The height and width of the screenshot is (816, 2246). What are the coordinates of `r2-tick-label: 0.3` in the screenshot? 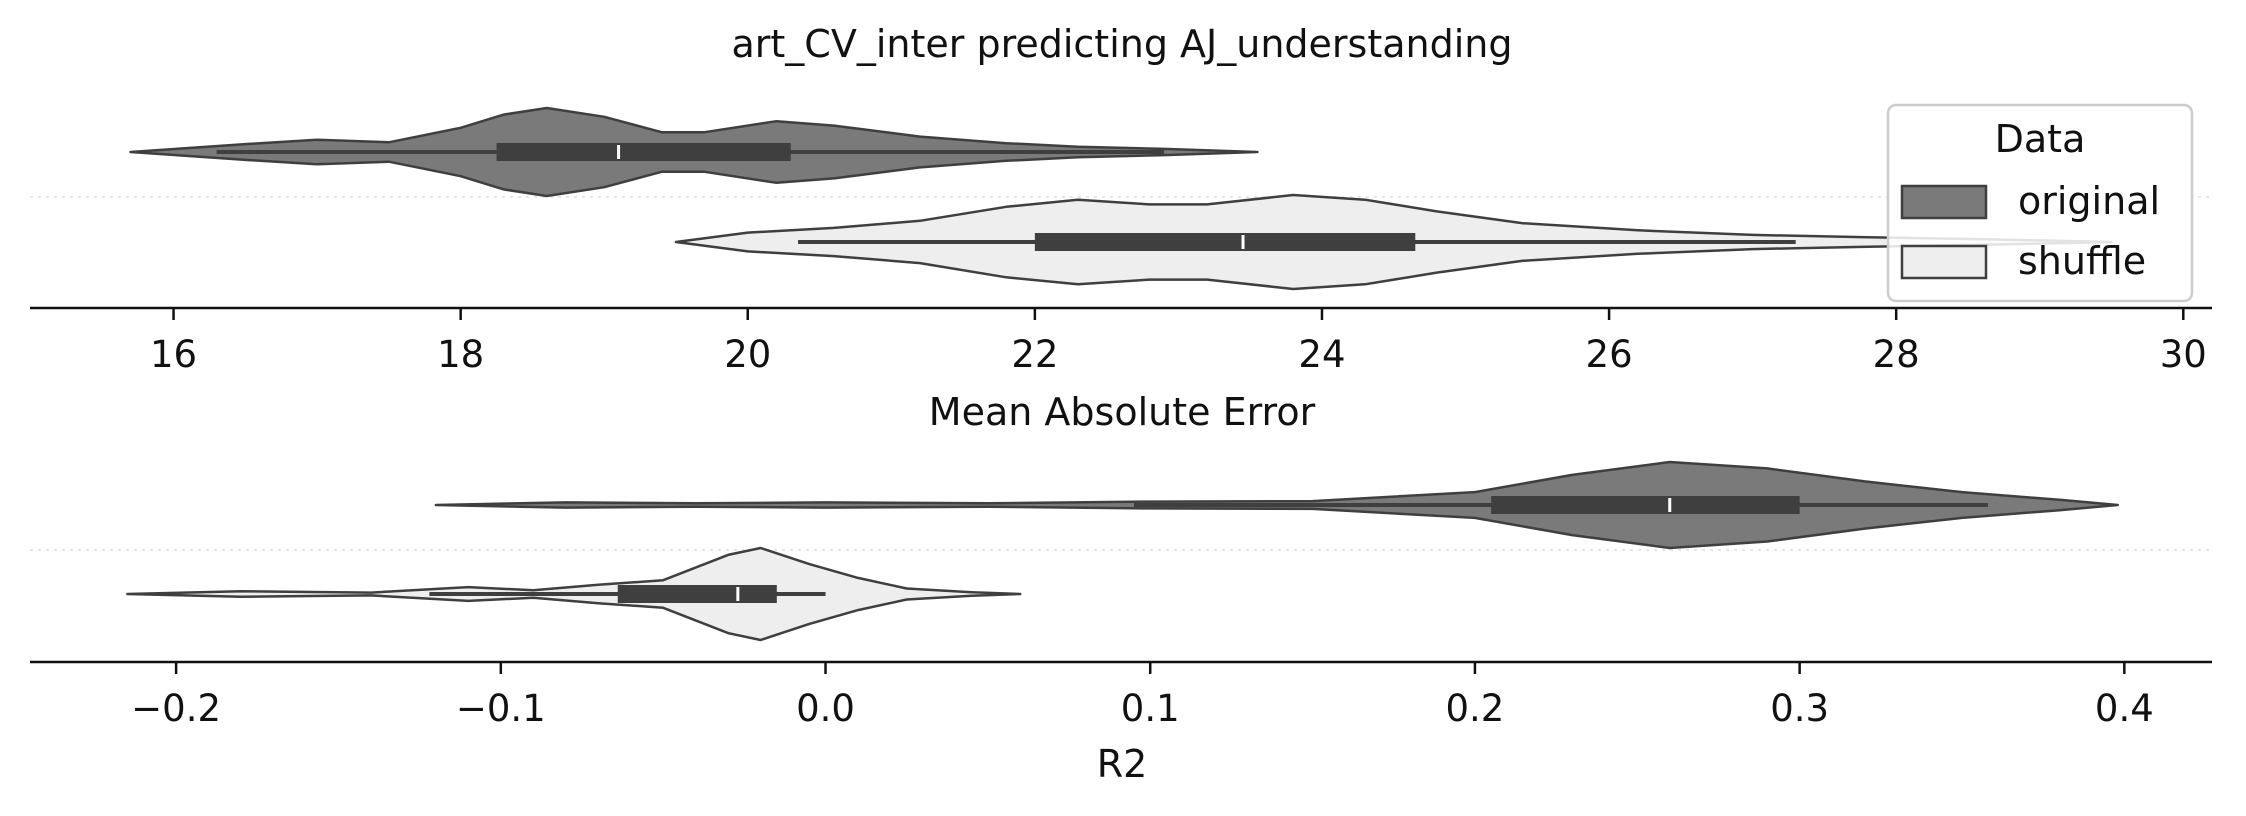 It's located at (1799, 708).